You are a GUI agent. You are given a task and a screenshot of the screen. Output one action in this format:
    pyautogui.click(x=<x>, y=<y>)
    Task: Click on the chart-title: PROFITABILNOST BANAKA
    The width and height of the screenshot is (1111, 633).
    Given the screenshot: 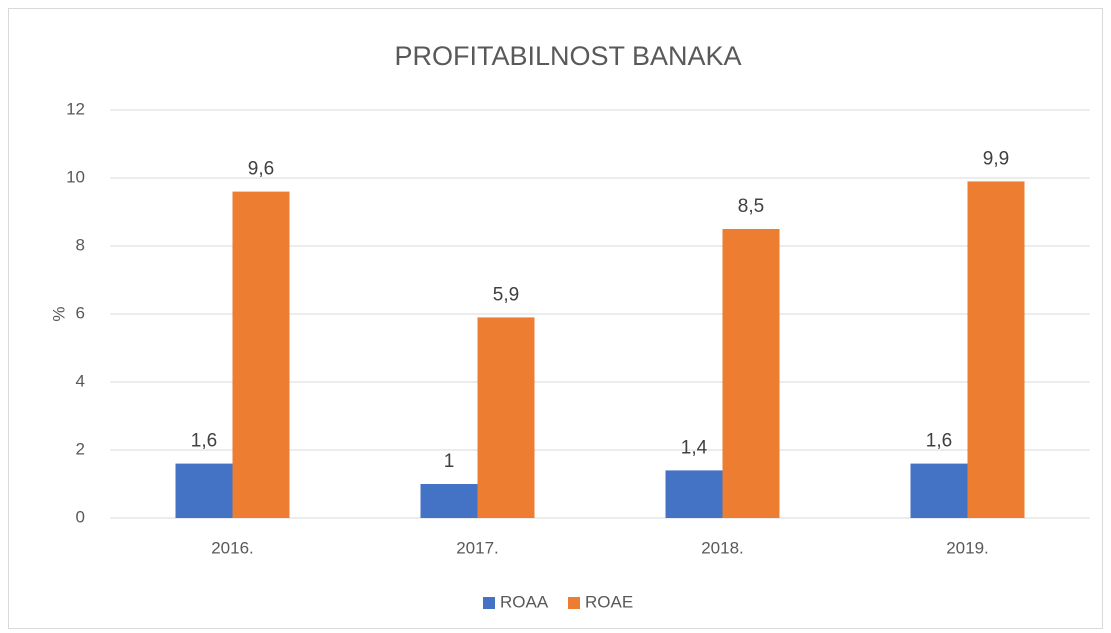 What is the action you would take?
    pyautogui.click(x=567, y=56)
    